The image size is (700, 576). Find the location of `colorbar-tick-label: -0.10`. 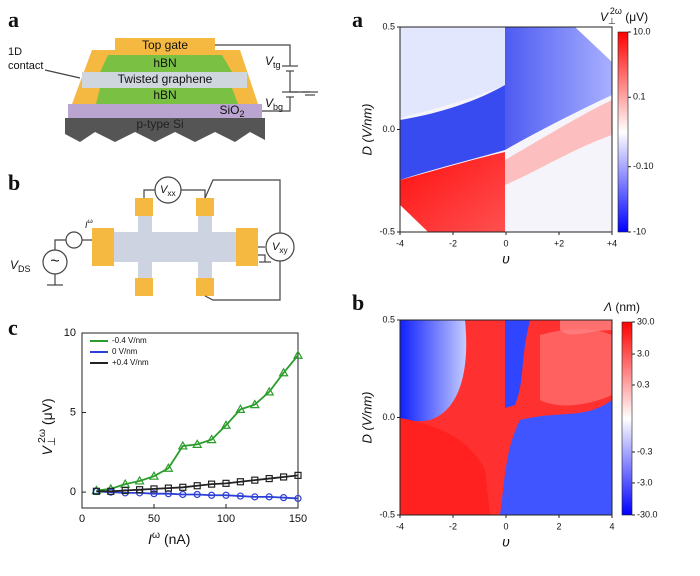

colorbar-tick-label: -0.10 is located at coordinates (643, 166).